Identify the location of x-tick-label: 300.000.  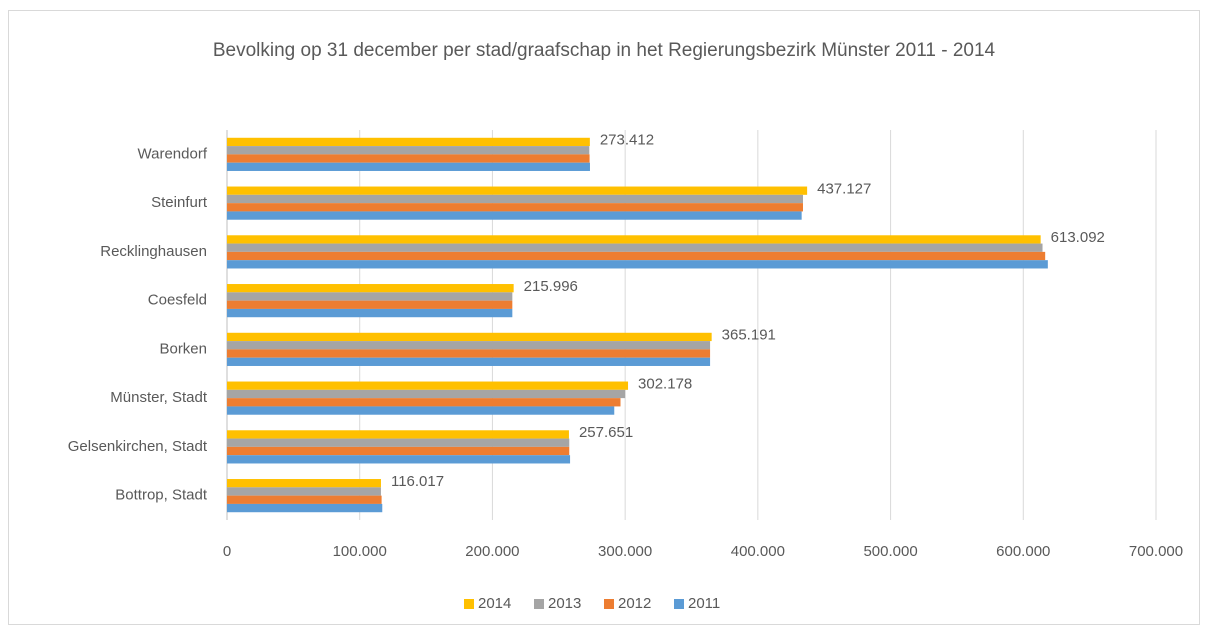
(625, 551).